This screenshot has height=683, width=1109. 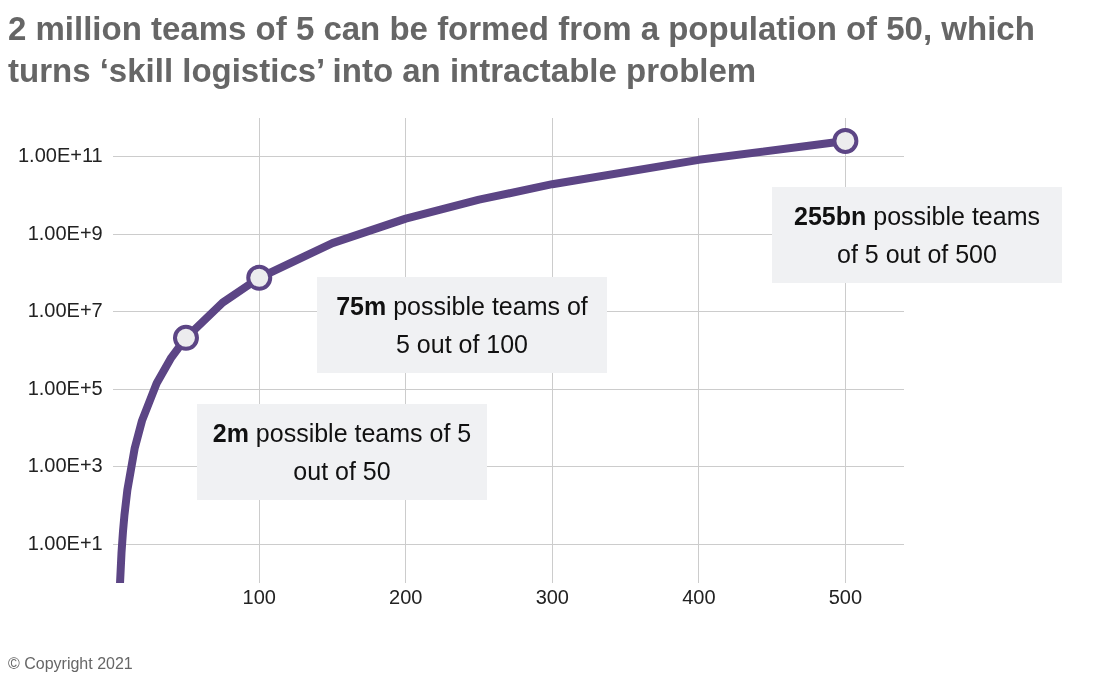 I want to click on y-tick-label: 1.00E+9, so click(x=65, y=232).